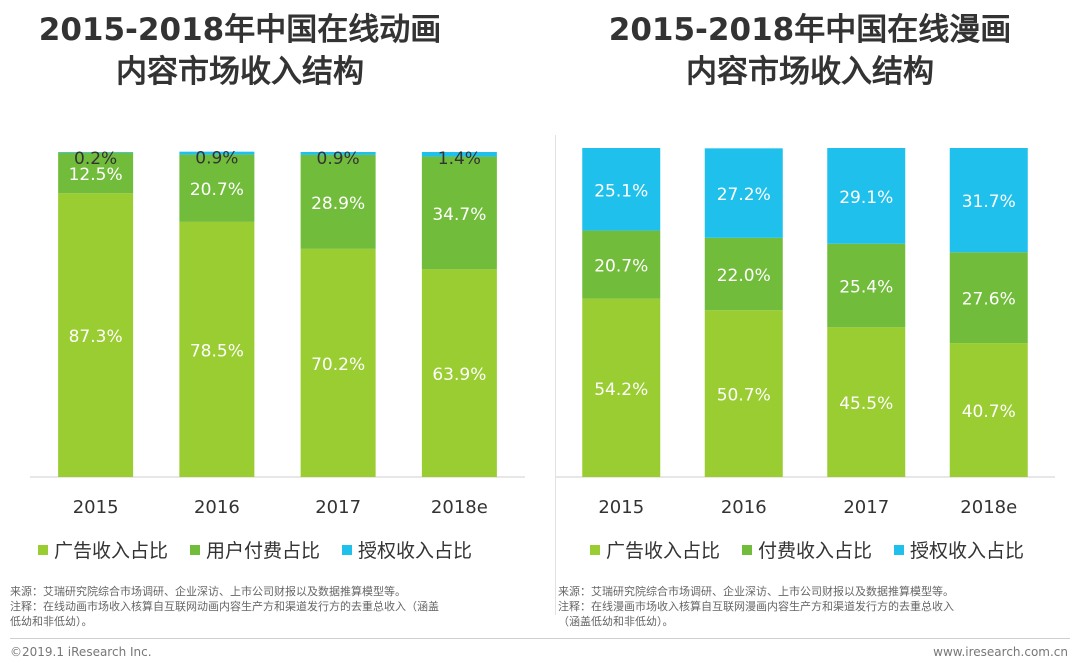  I want to click on legend-item-paid: 用户付费占比, so click(255, 549).